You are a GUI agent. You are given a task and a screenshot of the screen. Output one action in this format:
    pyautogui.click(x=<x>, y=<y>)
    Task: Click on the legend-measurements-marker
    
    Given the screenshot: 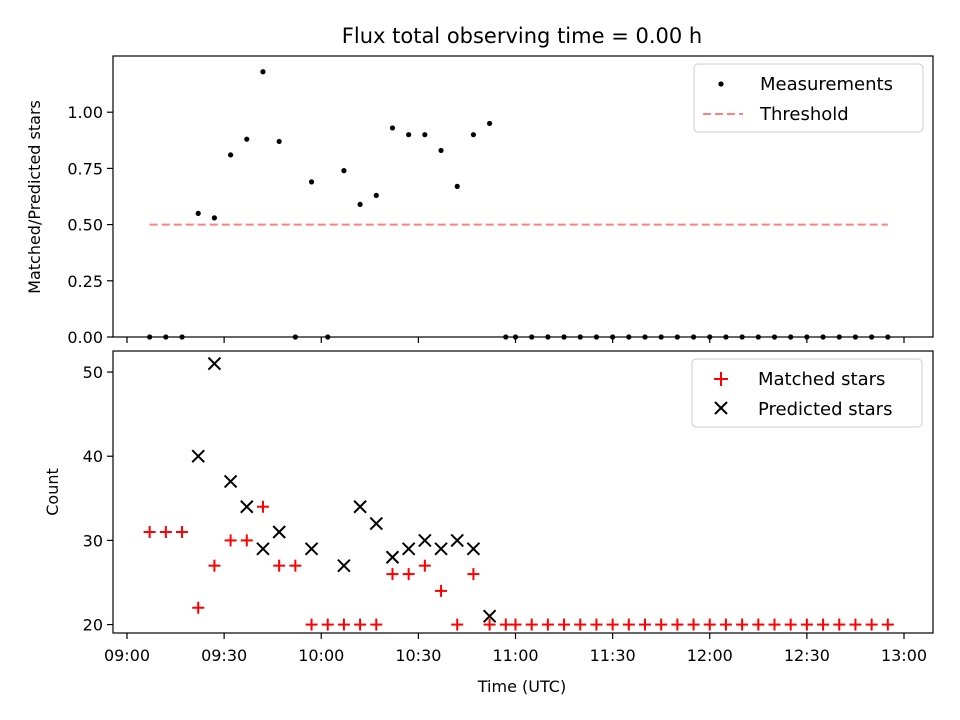 What is the action you would take?
    pyautogui.click(x=721, y=84)
    